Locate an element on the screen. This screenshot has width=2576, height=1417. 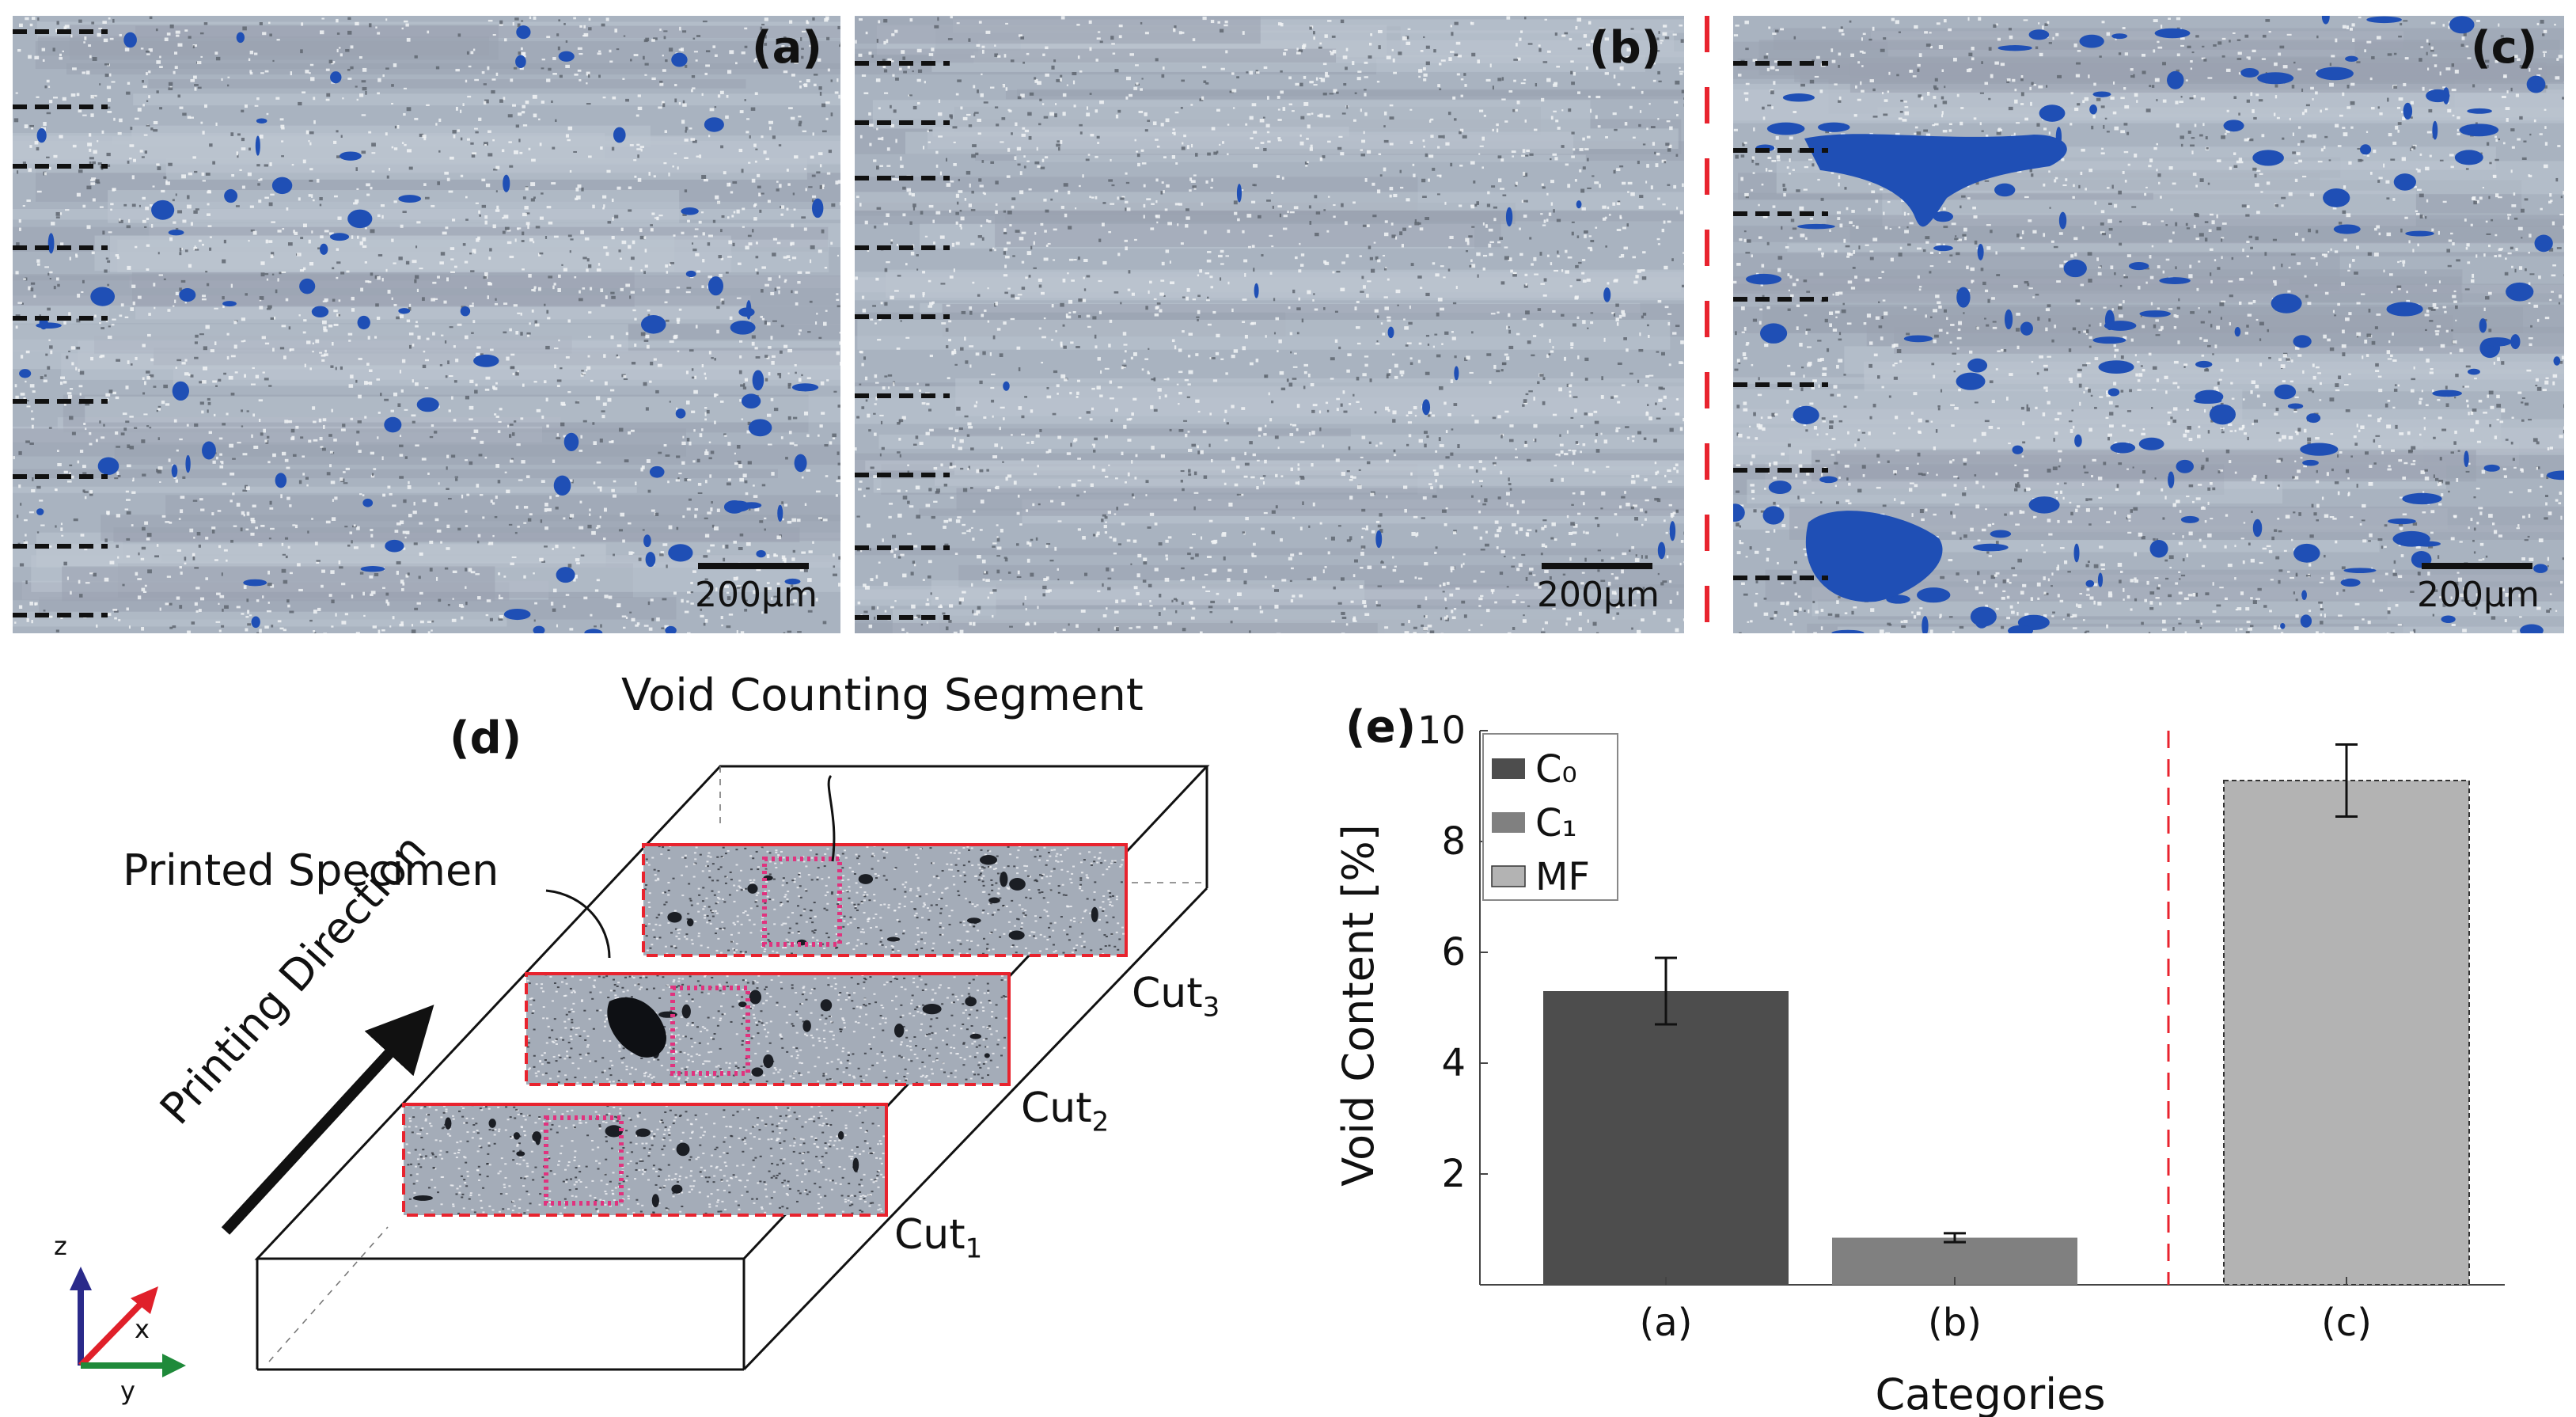
panel-label-e: (e) is located at coordinates (1381, 727).